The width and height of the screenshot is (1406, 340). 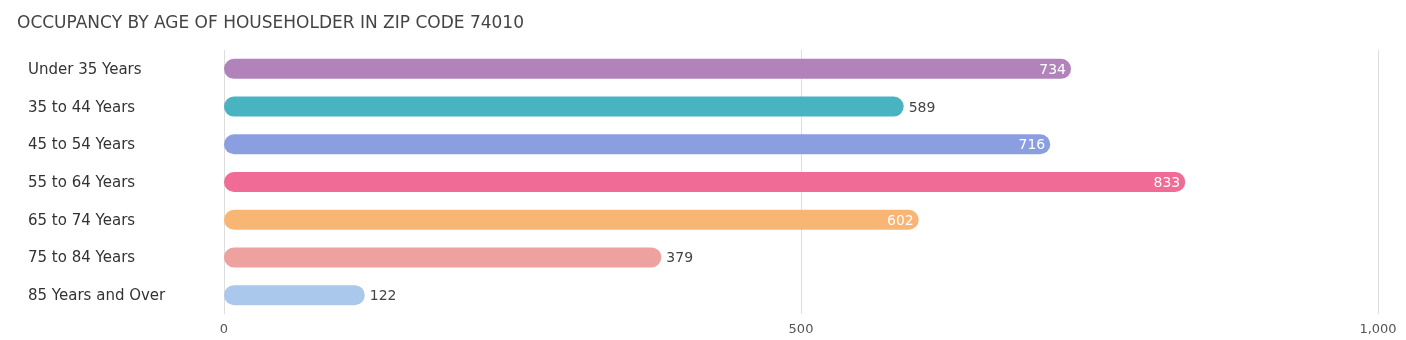 What do you see at coordinates (1167, 182) in the screenshot?
I see `data-label: 833` at bounding box center [1167, 182].